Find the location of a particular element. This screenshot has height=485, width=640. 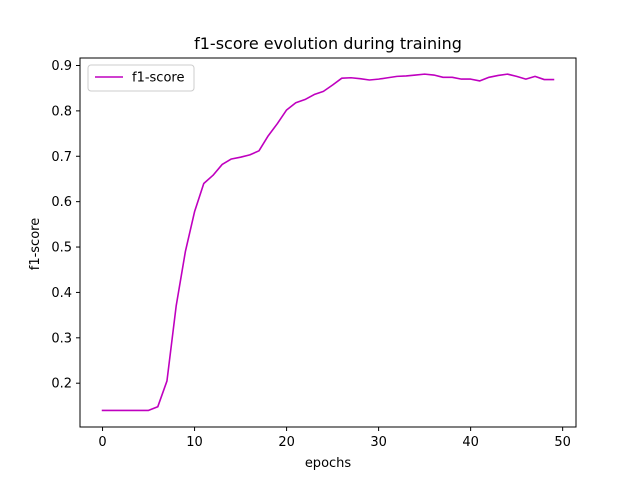

y-tick-label: 0.8 is located at coordinates (61, 111).